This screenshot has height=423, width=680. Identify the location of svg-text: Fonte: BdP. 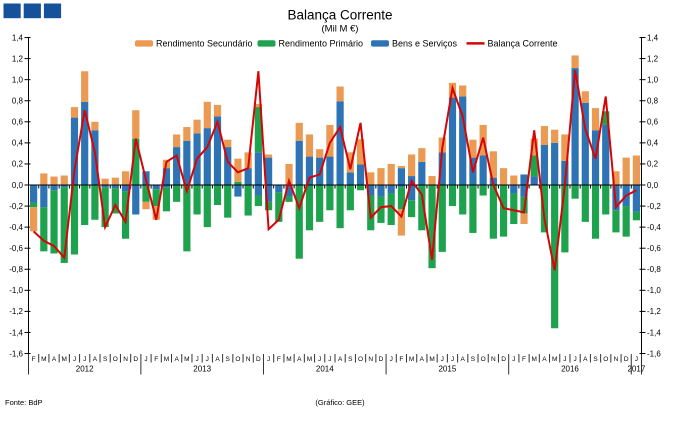
(24, 402).